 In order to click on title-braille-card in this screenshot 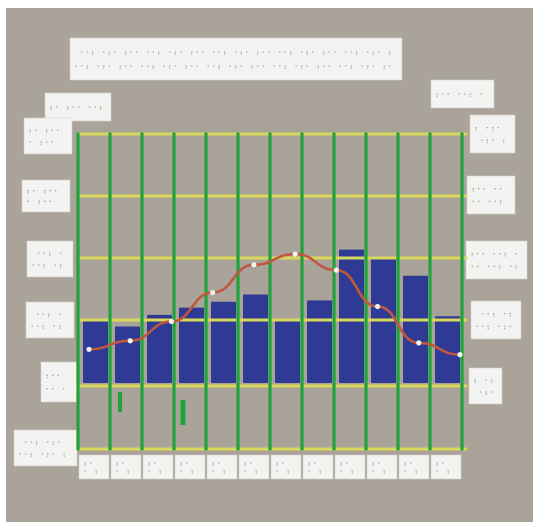, I will do `click(236, 59)`.